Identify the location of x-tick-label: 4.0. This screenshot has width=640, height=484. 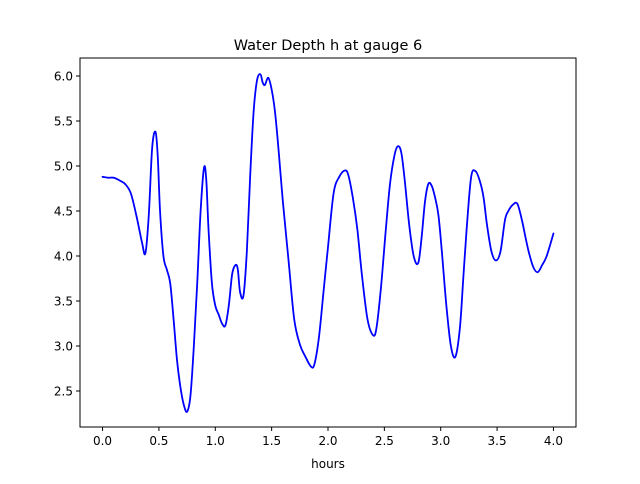
(553, 441).